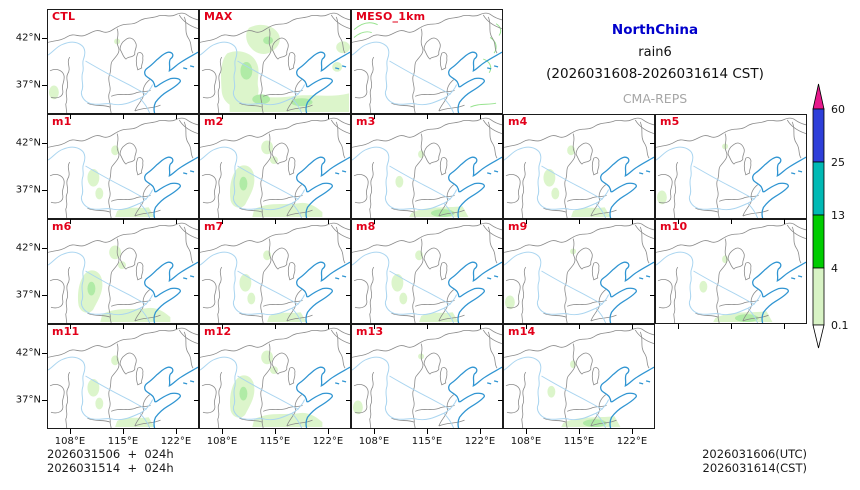  Describe the element at coordinates (818, 96) in the screenshot. I see `colorbar-over-arrow` at that location.